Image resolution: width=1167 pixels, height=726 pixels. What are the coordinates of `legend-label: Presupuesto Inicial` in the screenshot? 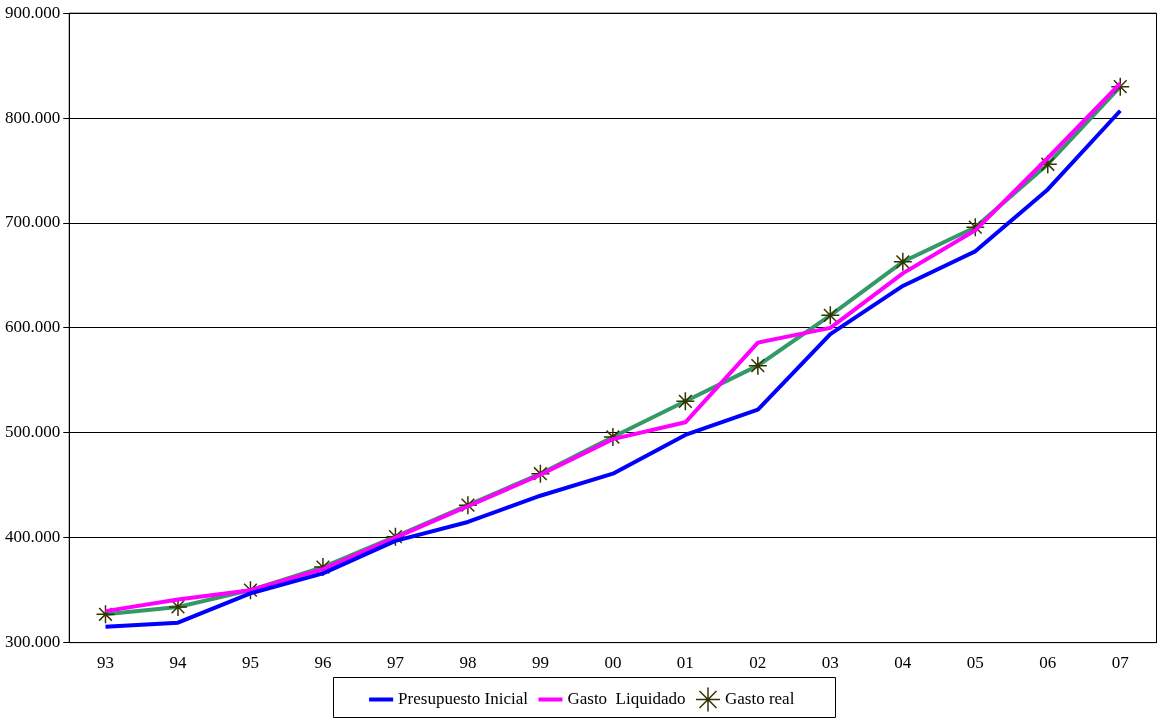 It's located at (463, 698).